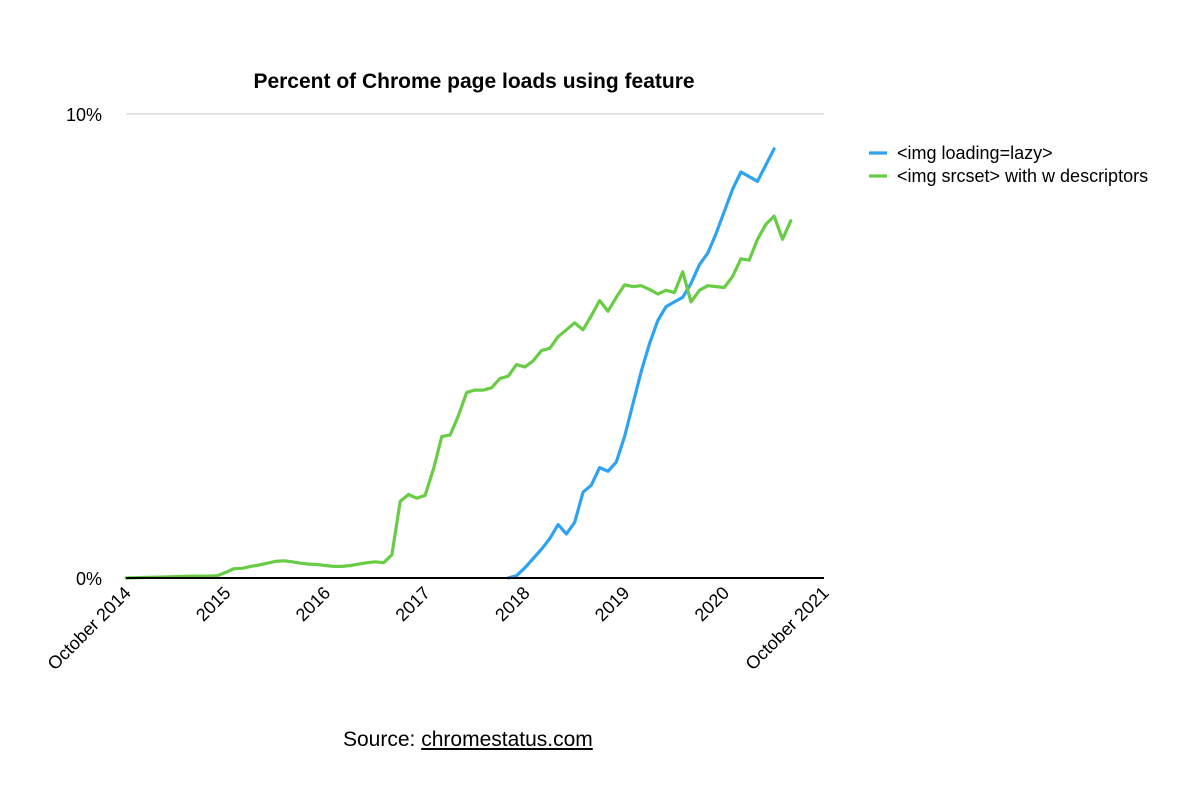 The height and width of the screenshot is (803, 1200). What do you see at coordinates (712, 604) in the screenshot?
I see `x-tick-label: 2020` at bounding box center [712, 604].